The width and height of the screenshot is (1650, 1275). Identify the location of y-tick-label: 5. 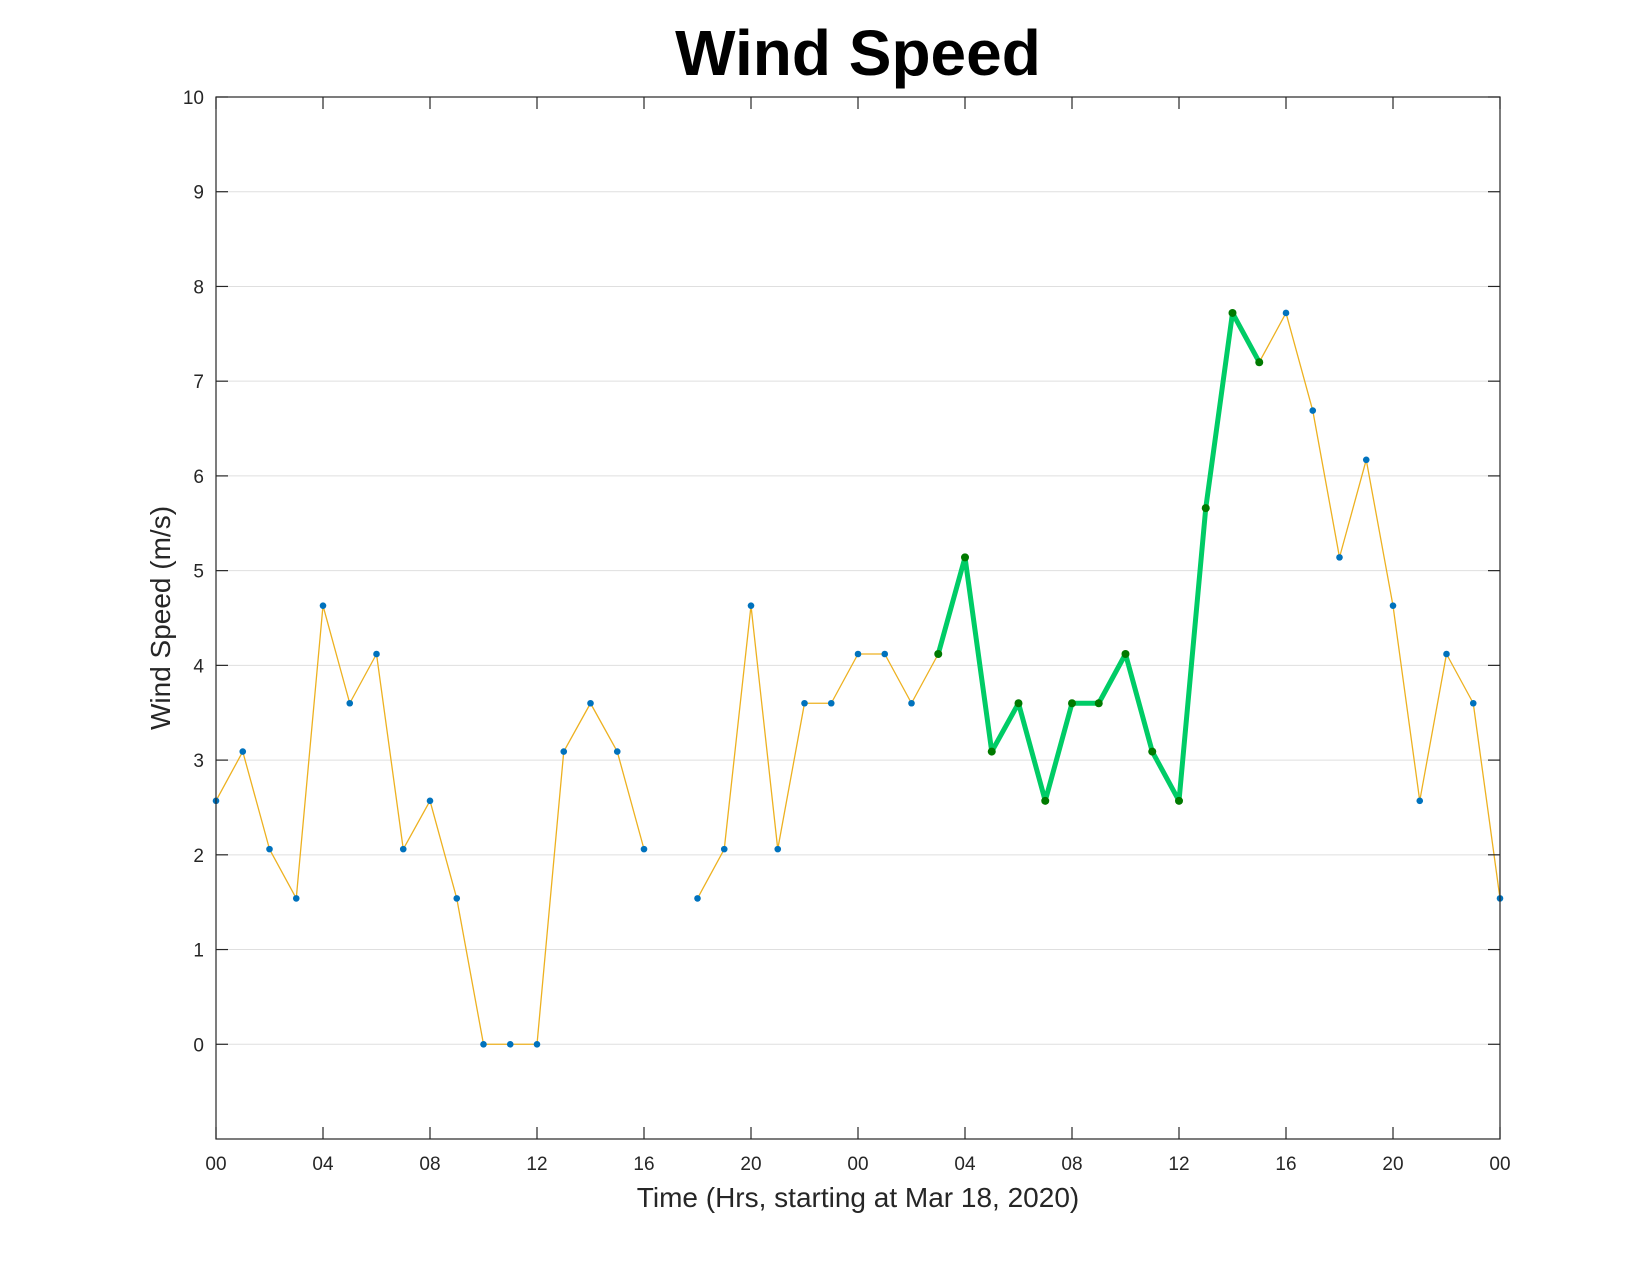
(198, 572).